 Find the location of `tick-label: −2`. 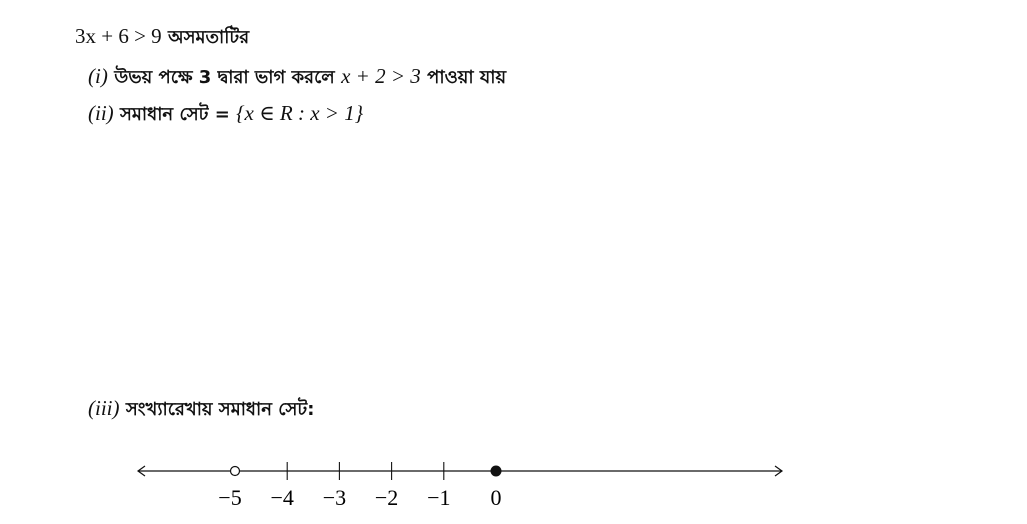

tick-label: −2 is located at coordinates (386, 497).